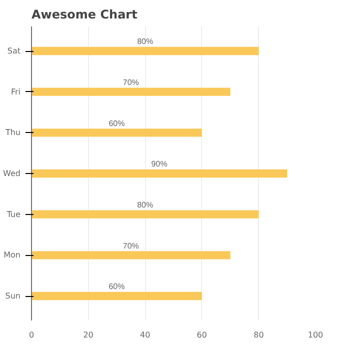  Describe the element at coordinates (13, 214) in the screenshot. I see `y-tick-label: Tue` at that location.